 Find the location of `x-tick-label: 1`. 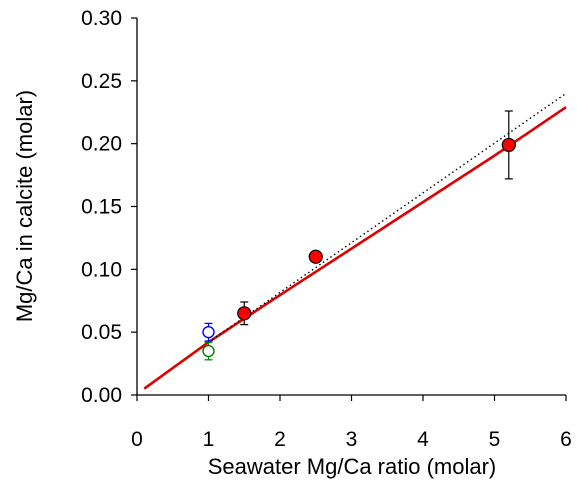

x-tick-label: 1 is located at coordinates (209, 439).